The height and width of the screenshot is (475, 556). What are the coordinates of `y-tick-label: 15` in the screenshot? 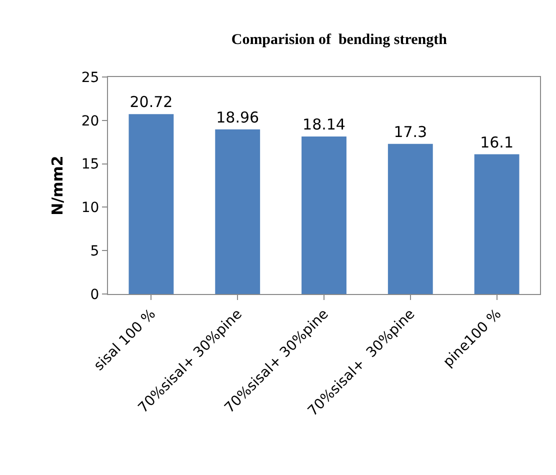 It's located at (90, 164).